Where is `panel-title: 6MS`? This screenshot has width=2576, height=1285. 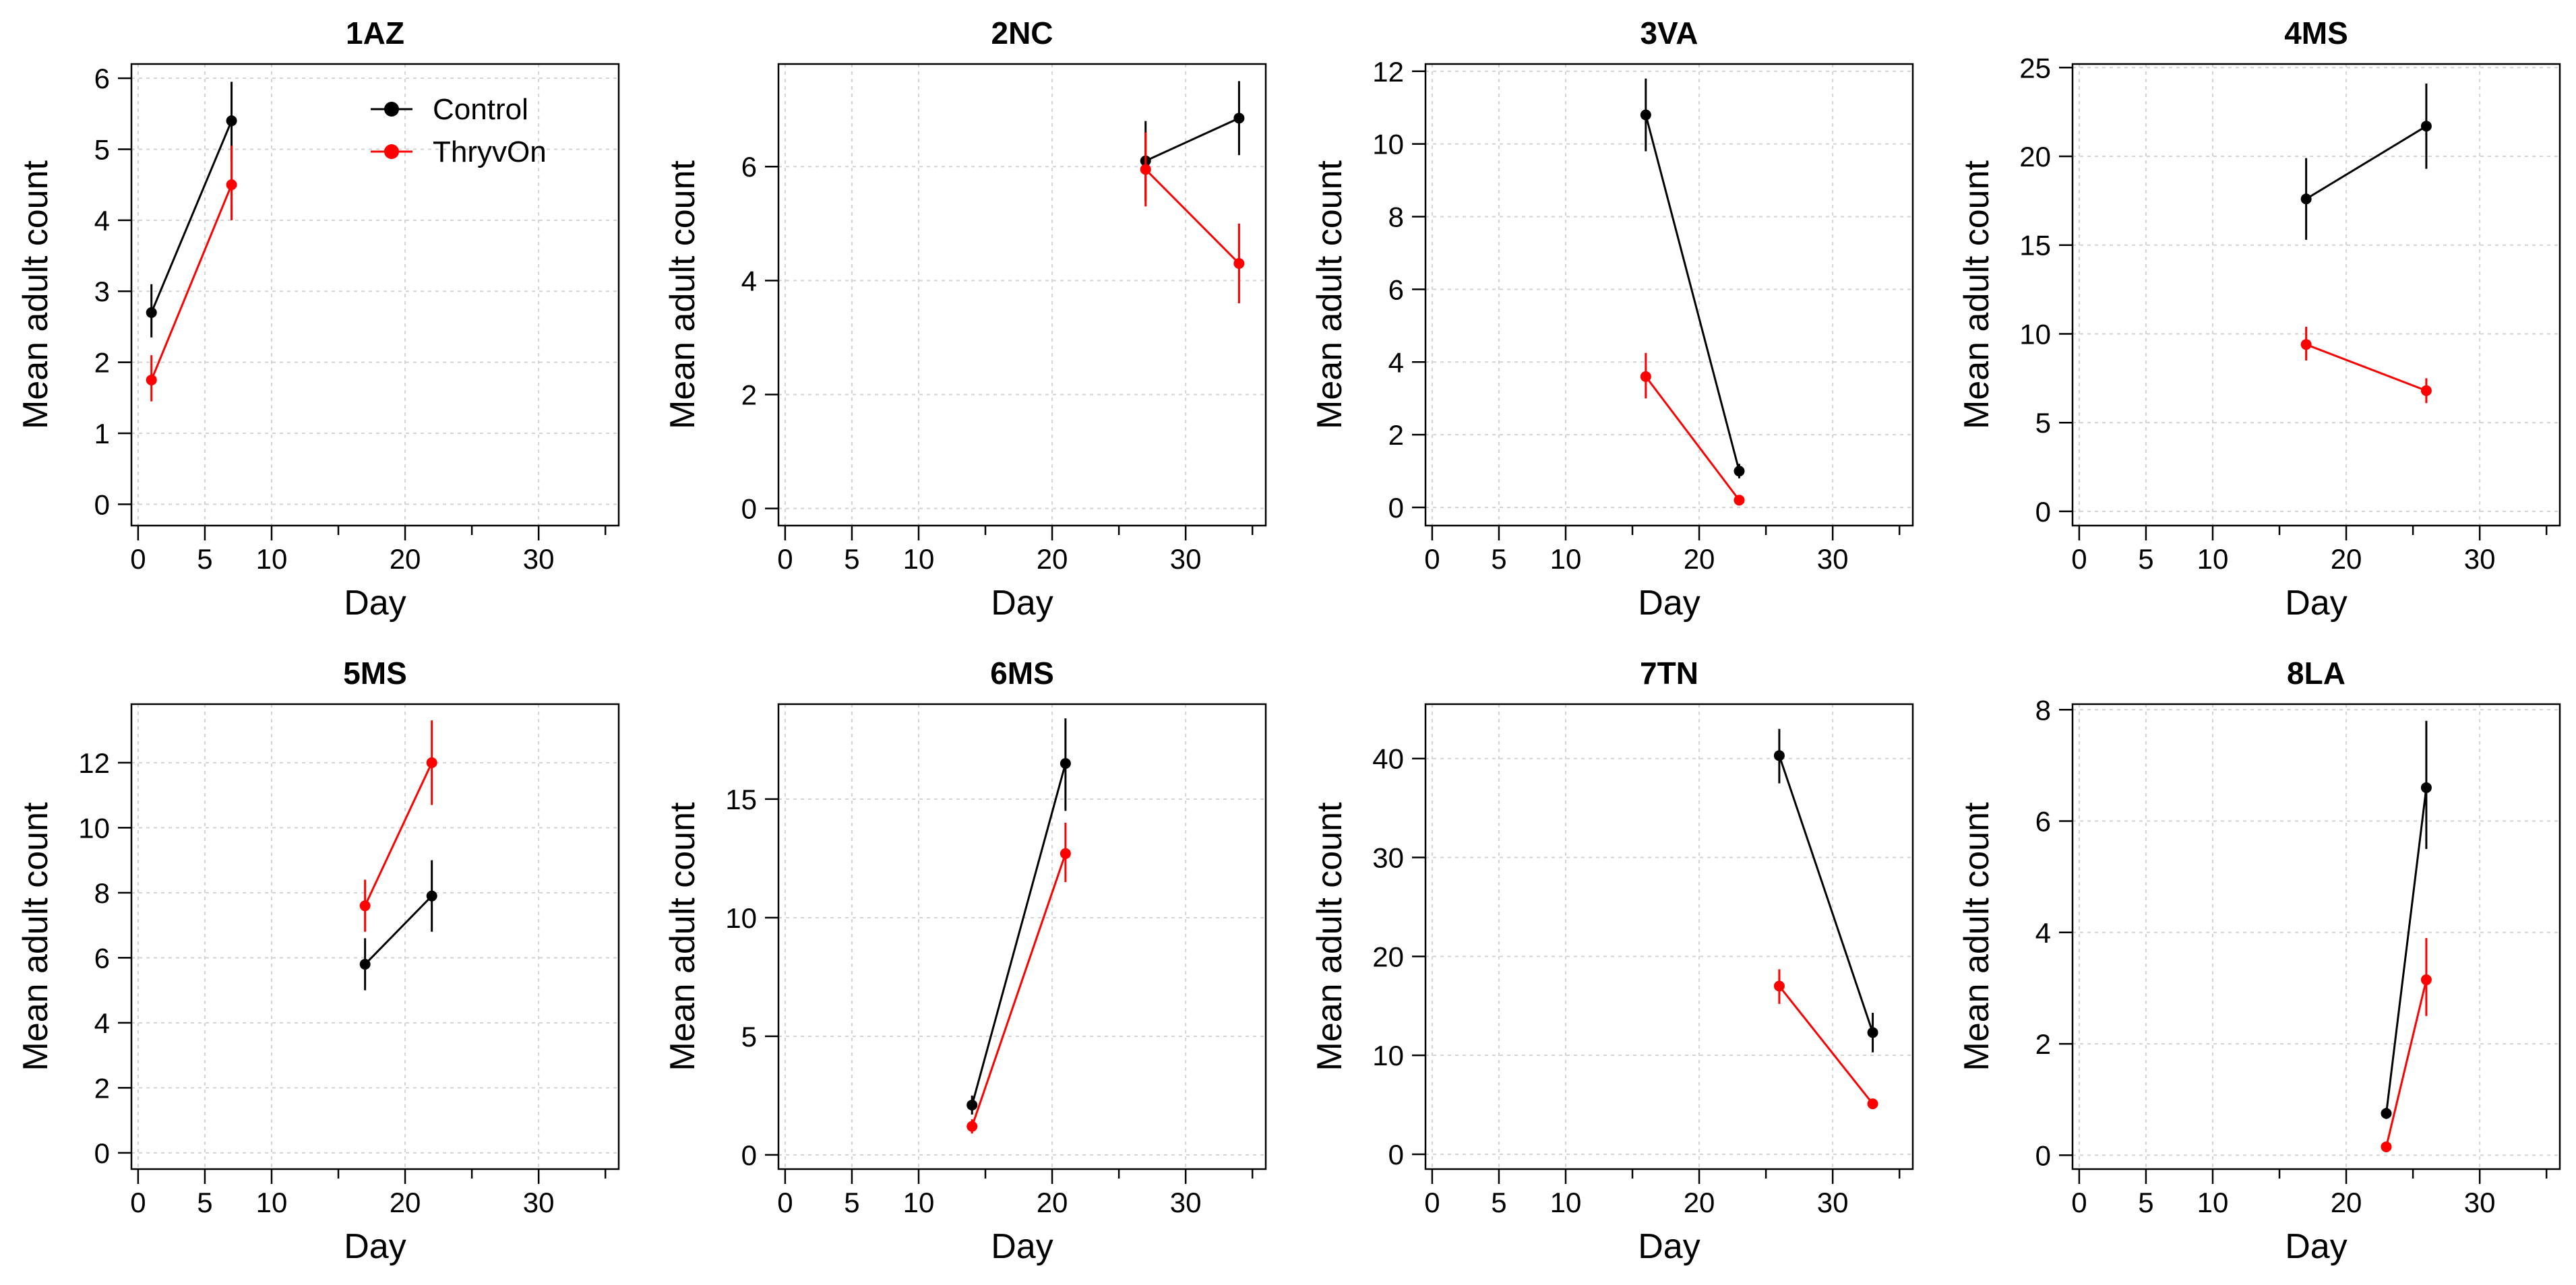 panel-title: 6MS is located at coordinates (1022, 673).